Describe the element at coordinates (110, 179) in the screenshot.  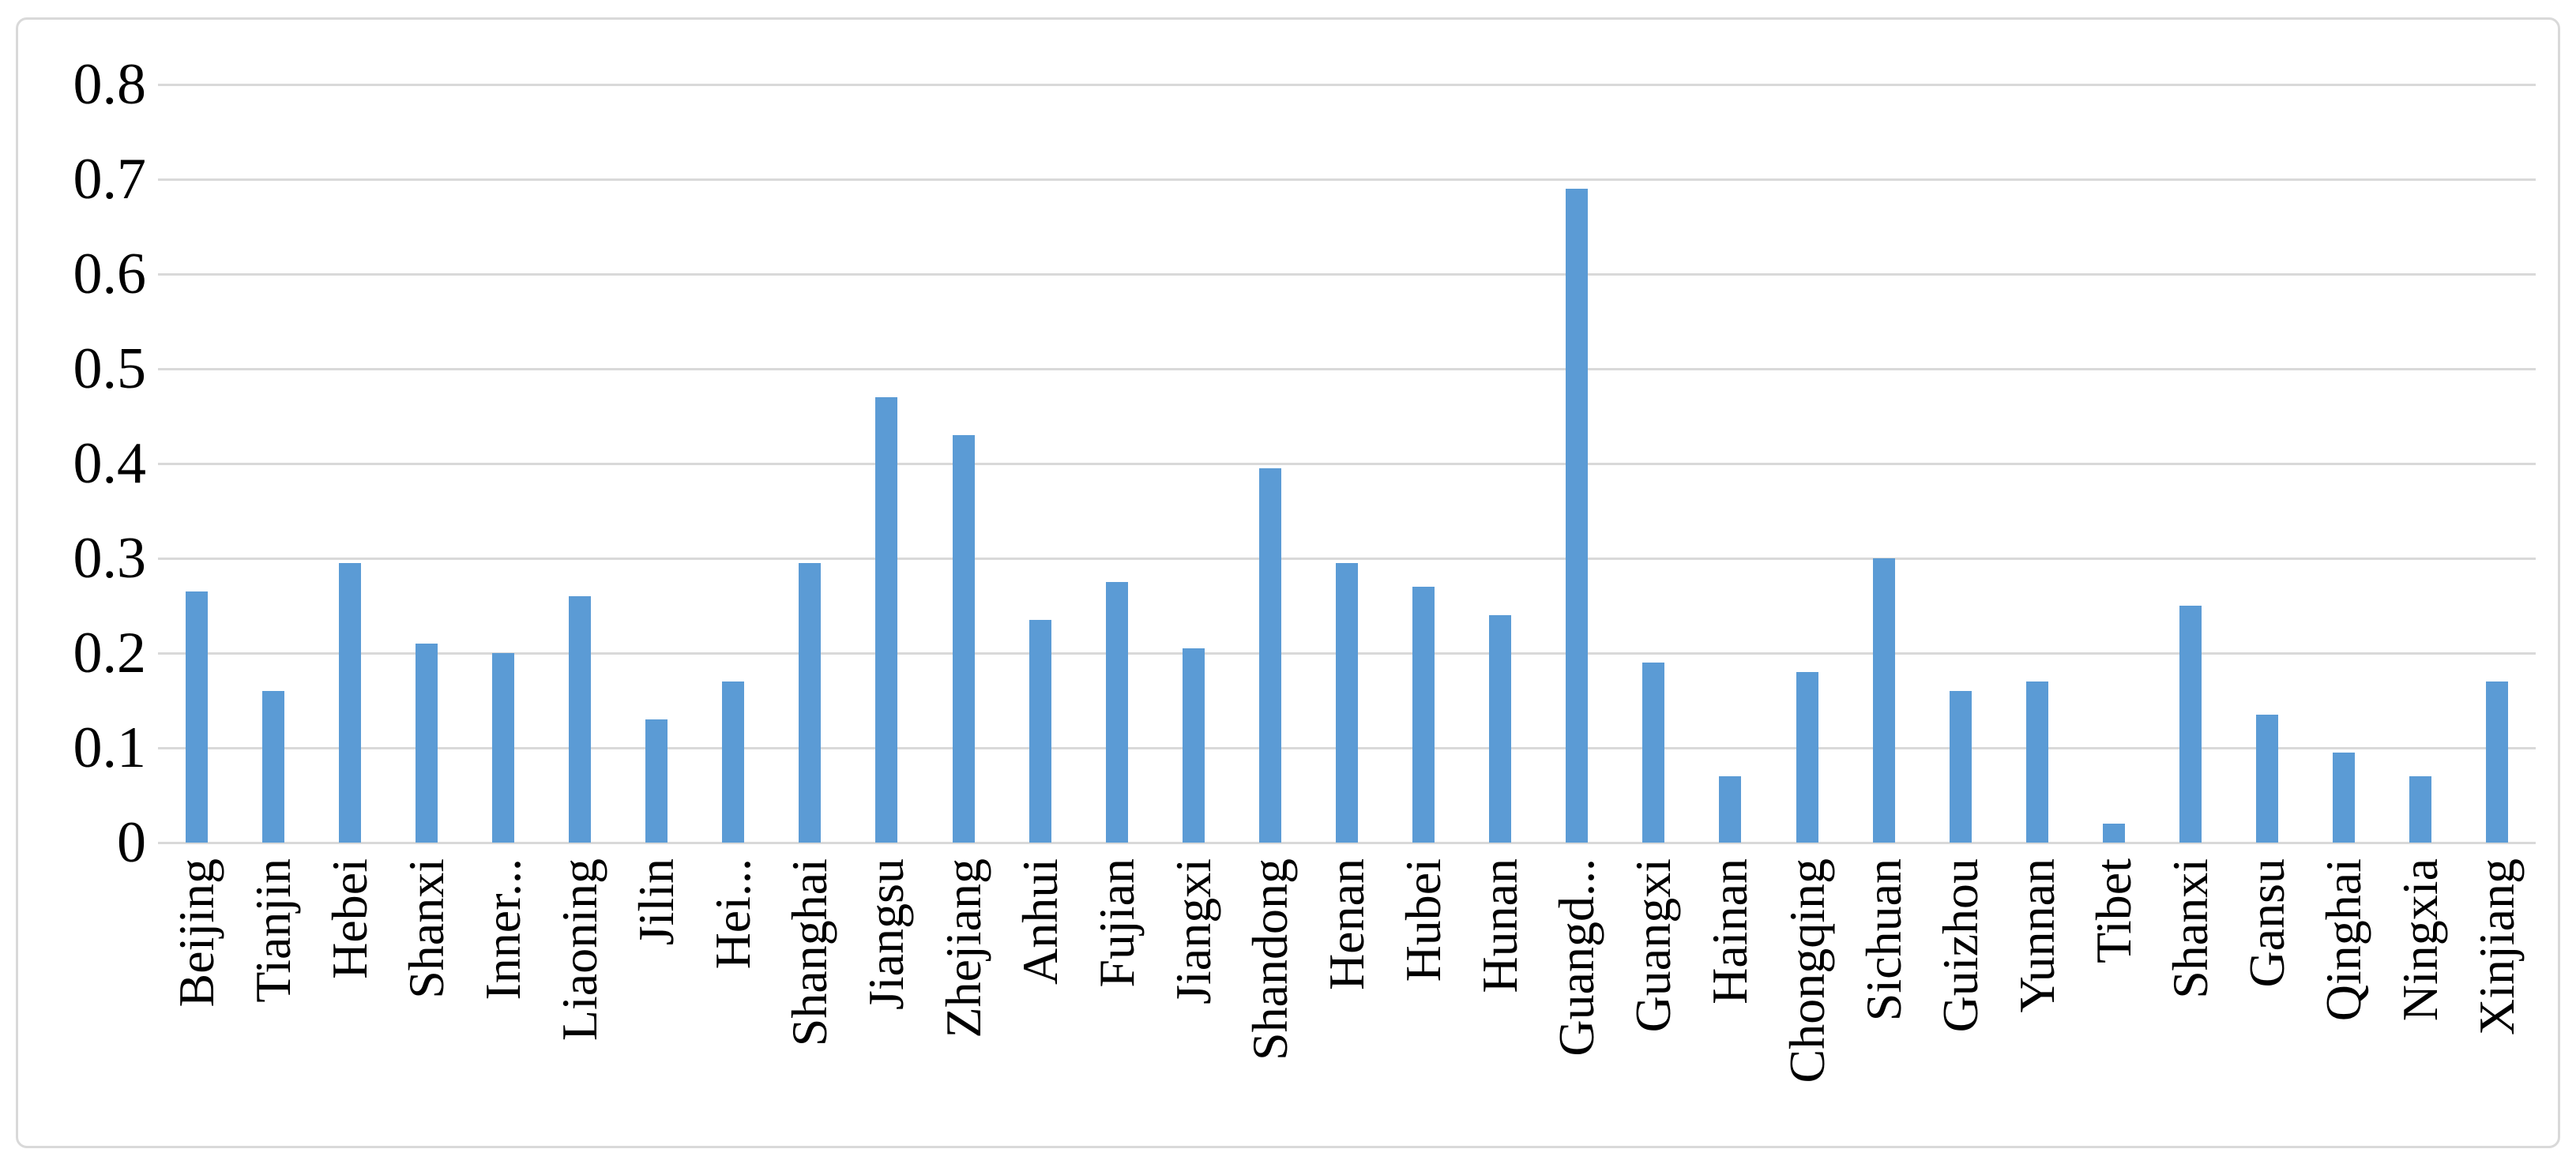
I see `y-tick-label: 0.7` at that location.